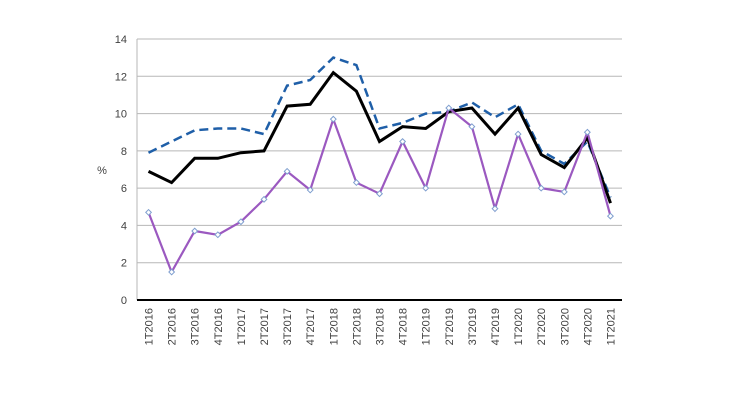  I want to click on y-axis-tick-labels: 0 2 4 6 8 10 12 14, so click(121, 170).